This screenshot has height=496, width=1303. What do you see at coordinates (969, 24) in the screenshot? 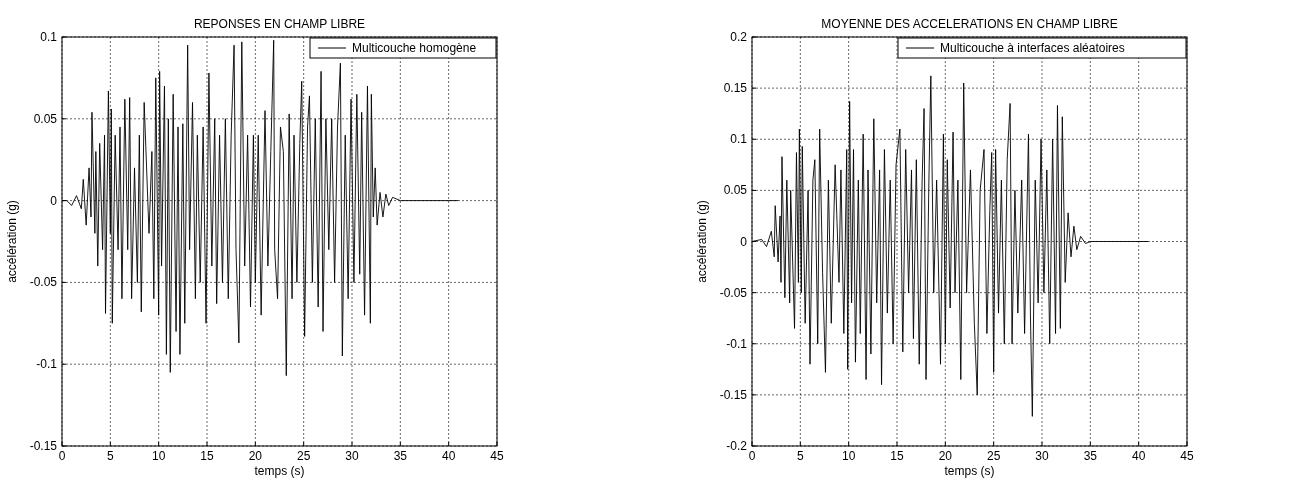
I see `chart-title: MOYENNE DES ACCELERATIONS EN CHAMP LIBRE` at bounding box center [969, 24].